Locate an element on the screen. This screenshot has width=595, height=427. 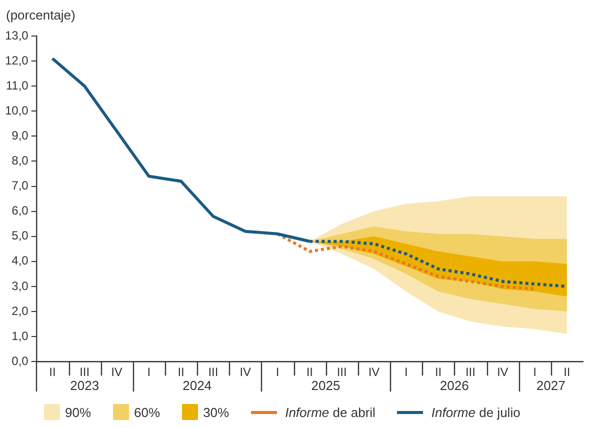
text: 2024 is located at coordinates (197, 386).